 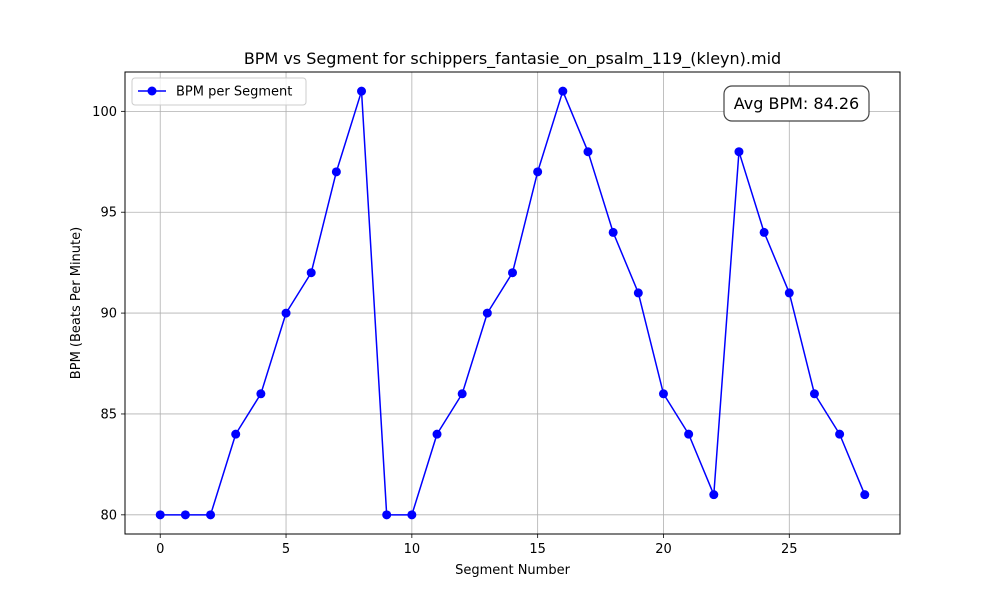 I want to click on y-tick-label: 80, so click(x=108, y=515).